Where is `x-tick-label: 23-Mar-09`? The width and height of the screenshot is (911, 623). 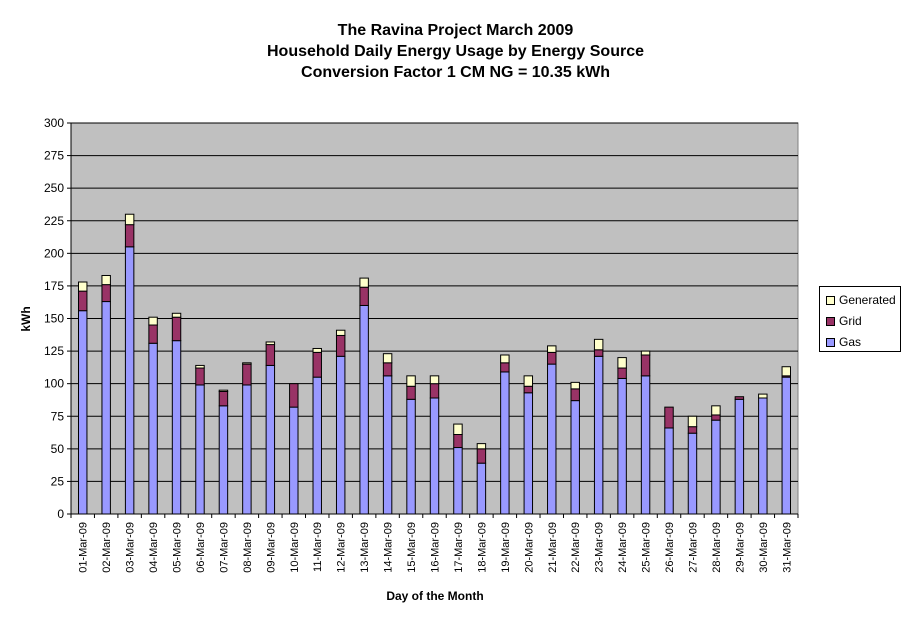 x-tick-label: 23-Mar-09 is located at coordinates (600, 547).